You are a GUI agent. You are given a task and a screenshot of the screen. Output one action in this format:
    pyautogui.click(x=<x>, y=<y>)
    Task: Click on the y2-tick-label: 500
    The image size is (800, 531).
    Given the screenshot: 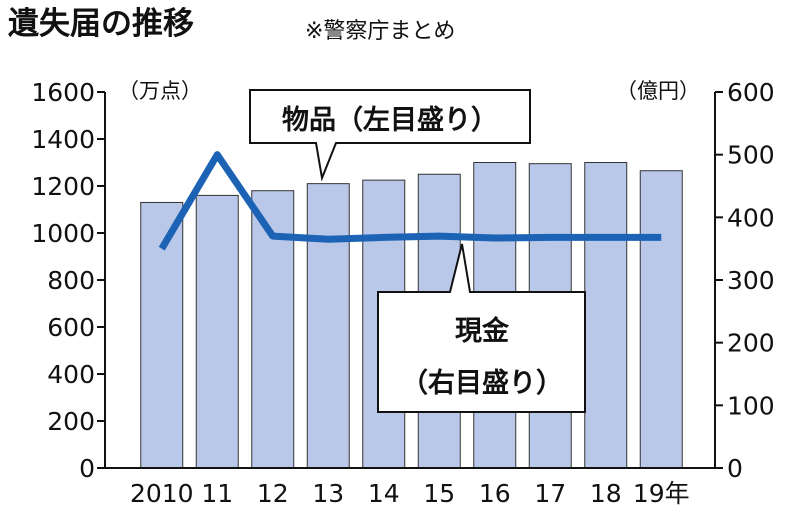 What is the action you would take?
    pyautogui.click(x=751, y=155)
    